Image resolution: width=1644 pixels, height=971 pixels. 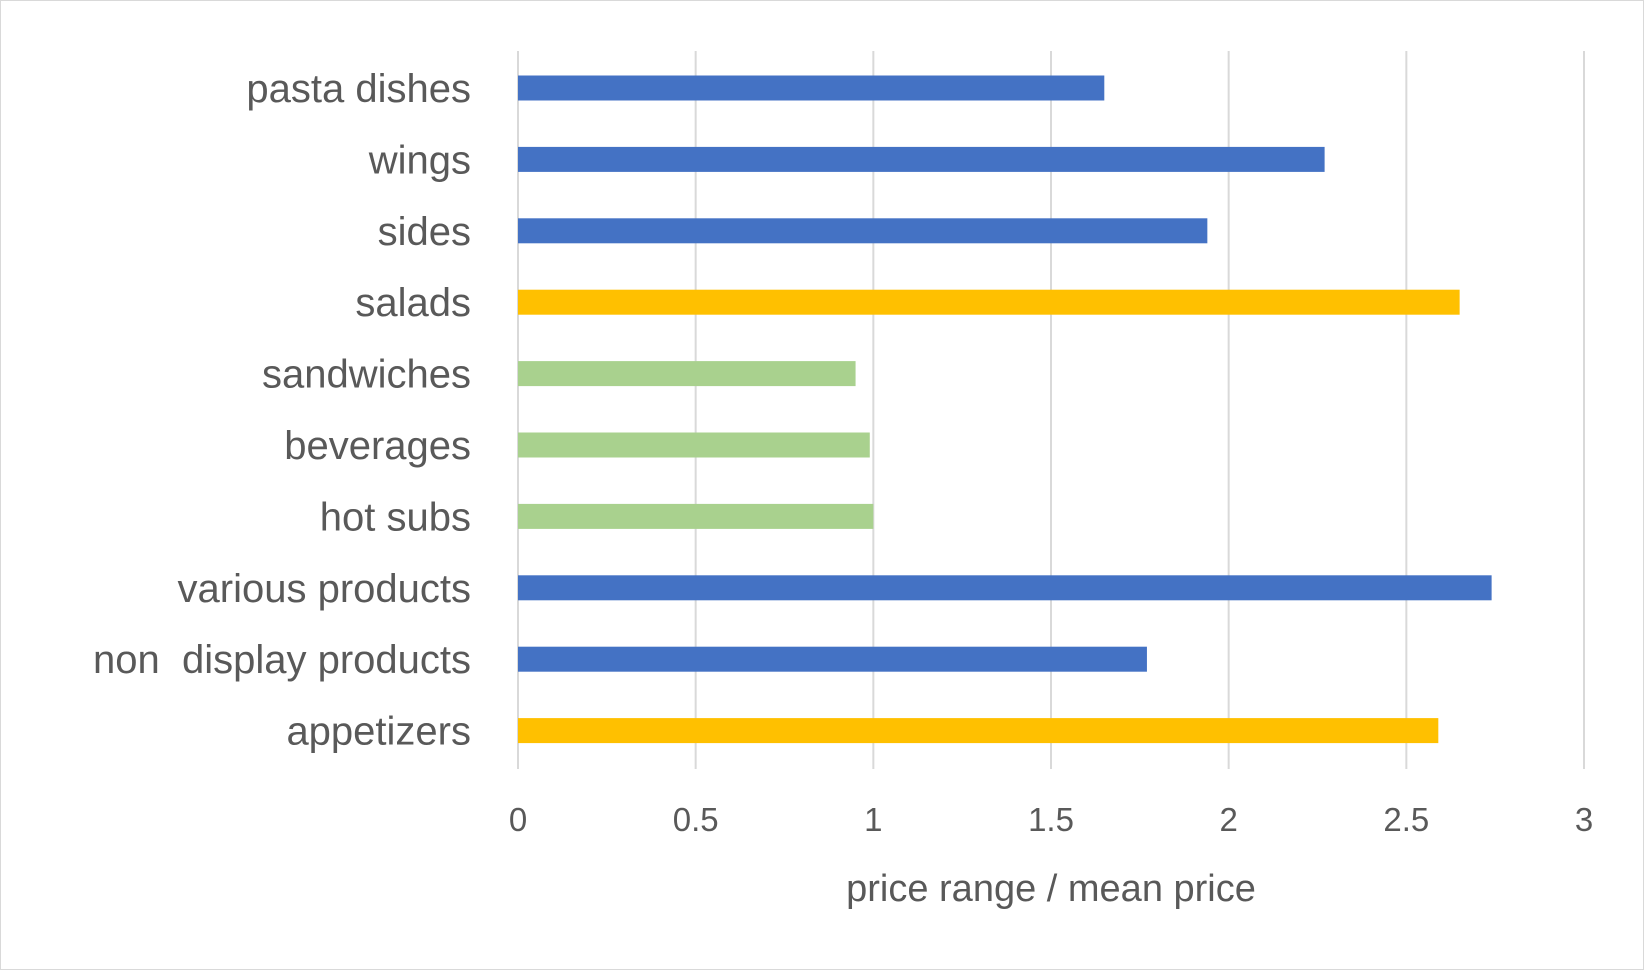 What do you see at coordinates (1406, 819) in the screenshot?
I see `x-tick-label: 2.5` at bounding box center [1406, 819].